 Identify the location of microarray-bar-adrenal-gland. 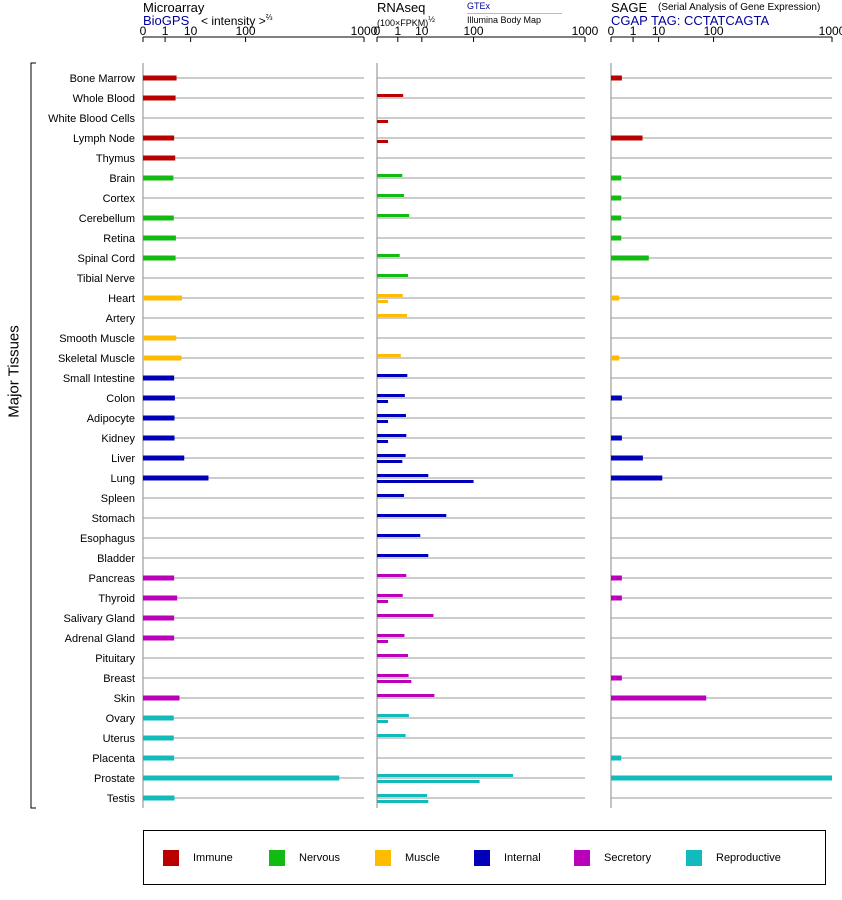
(159, 638).